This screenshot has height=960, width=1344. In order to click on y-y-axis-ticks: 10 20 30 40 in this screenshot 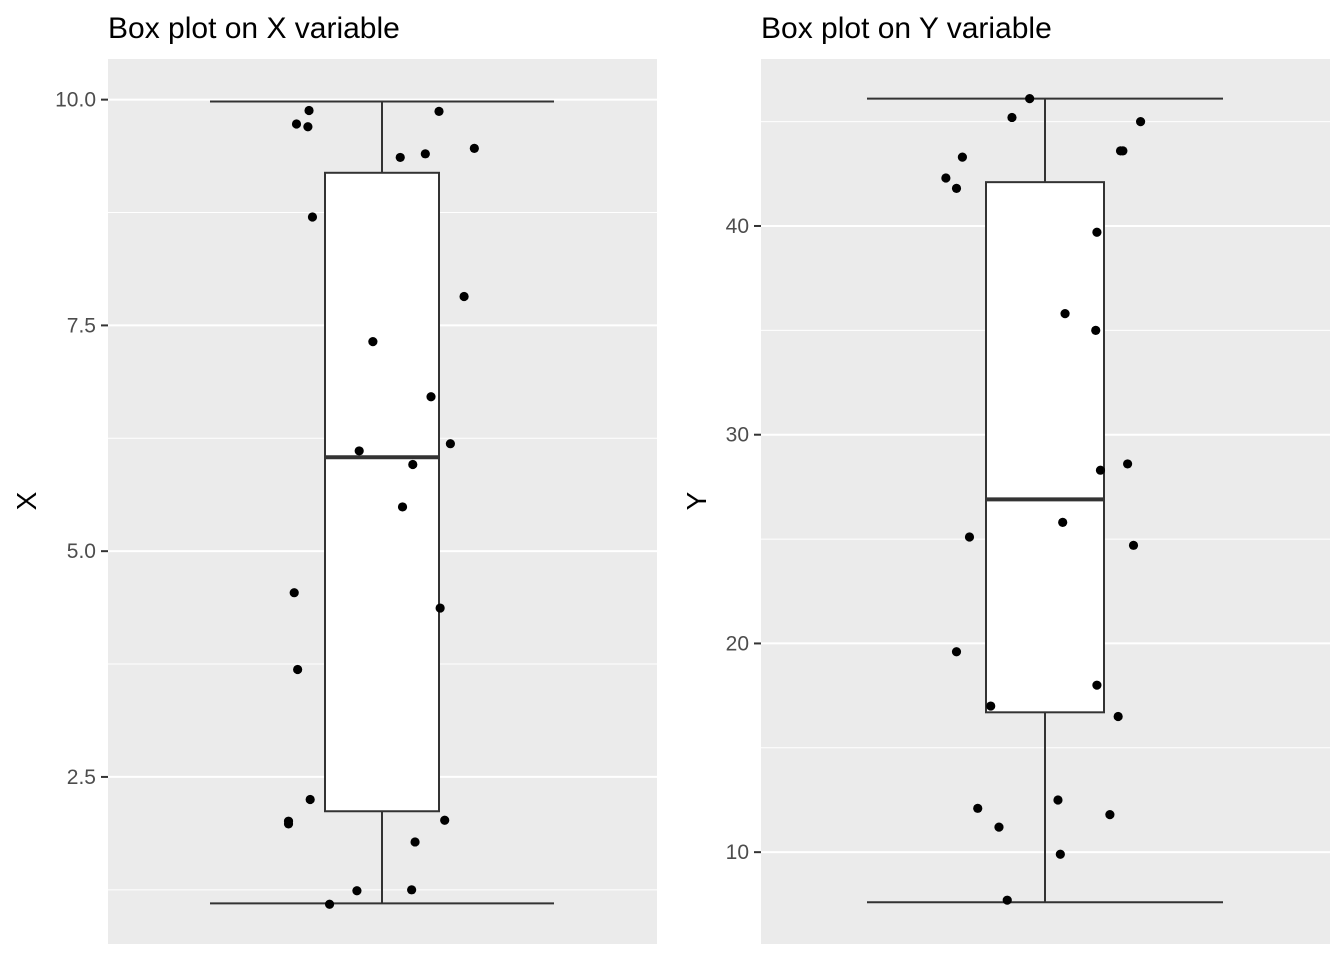, I will do `click(743, 539)`.